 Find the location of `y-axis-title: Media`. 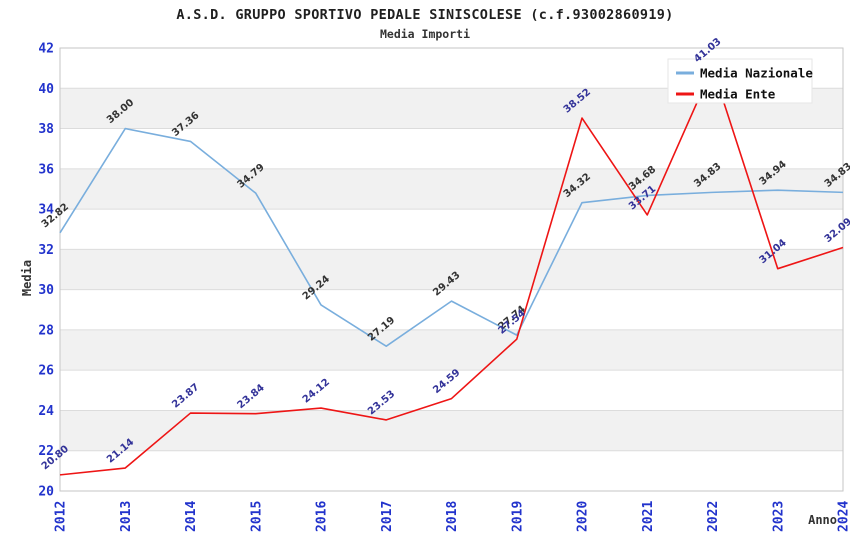

y-axis-title: Media is located at coordinates (27, 278).